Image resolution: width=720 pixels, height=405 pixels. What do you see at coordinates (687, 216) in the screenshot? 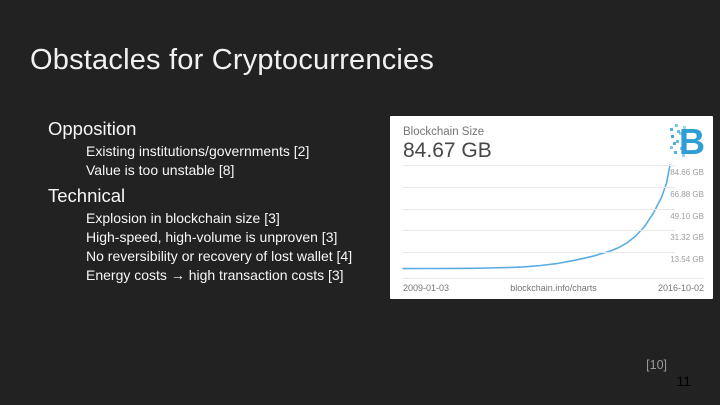
I see `gridline-label: 49.10 GB` at bounding box center [687, 216].